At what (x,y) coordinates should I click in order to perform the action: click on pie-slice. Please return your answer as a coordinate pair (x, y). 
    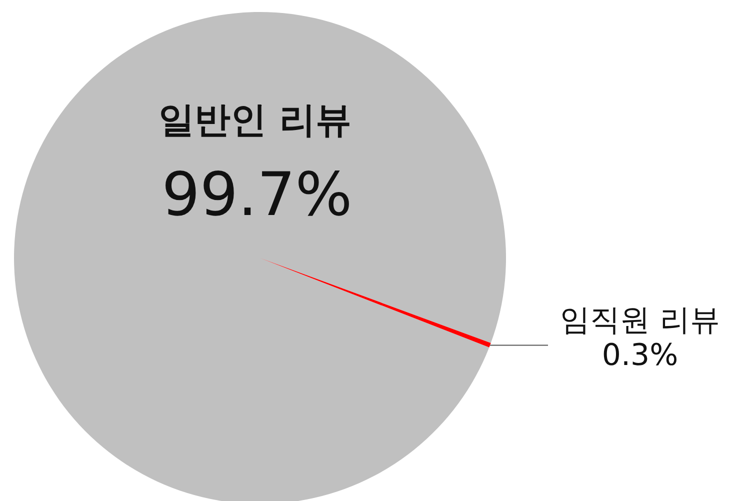
    Looking at the image, I should click on (375, 303).